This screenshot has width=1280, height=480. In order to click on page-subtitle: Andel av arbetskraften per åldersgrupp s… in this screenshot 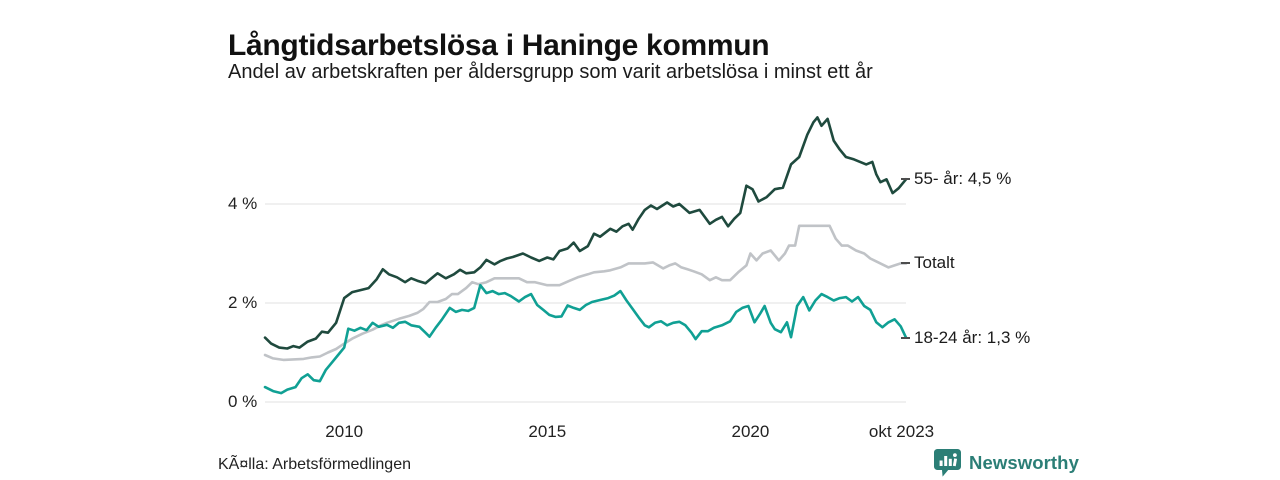, I will do `click(550, 72)`.